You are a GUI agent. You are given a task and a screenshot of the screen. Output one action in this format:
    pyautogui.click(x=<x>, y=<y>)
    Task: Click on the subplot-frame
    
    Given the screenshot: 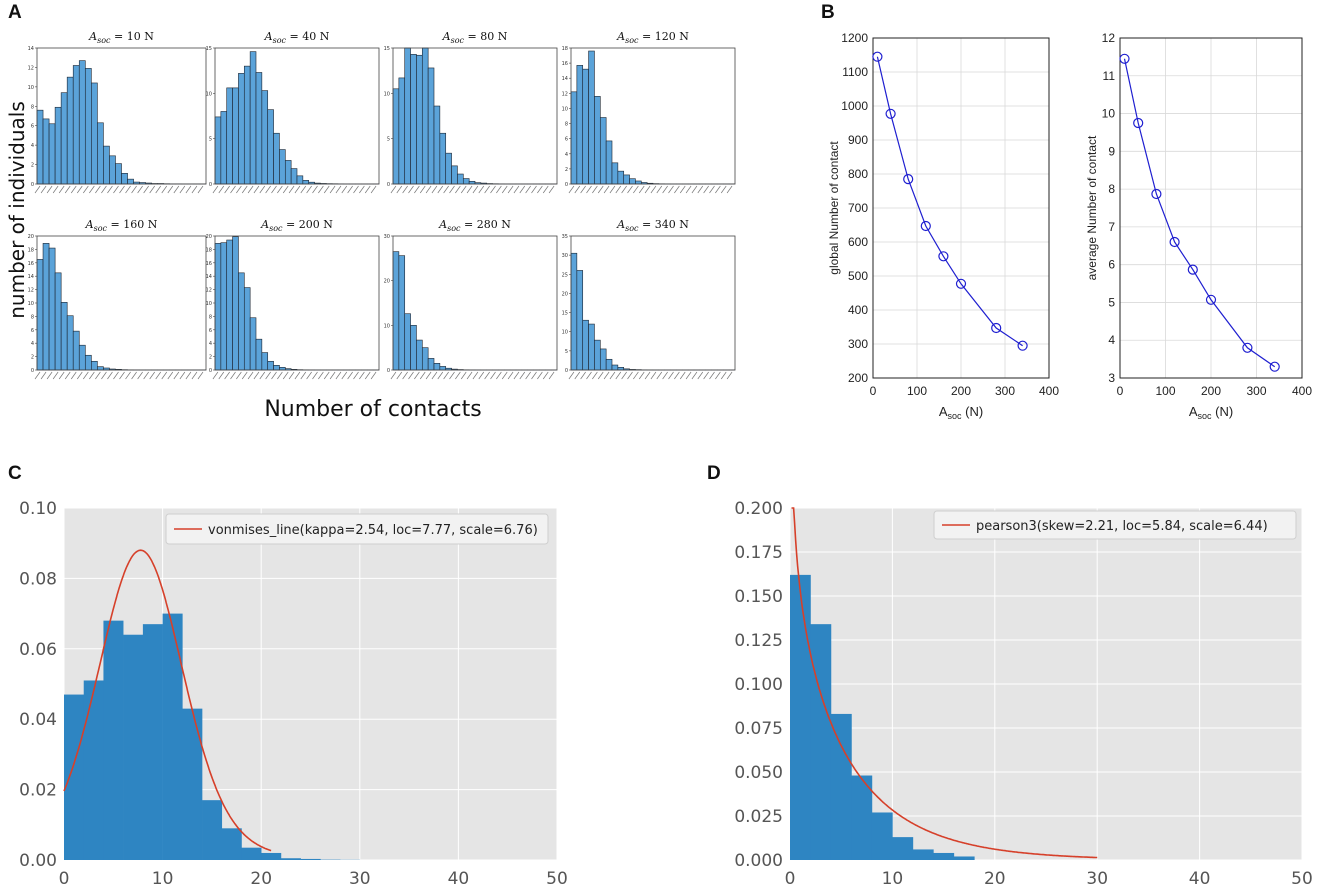 What is the action you would take?
    pyautogui.click(x=297, y=116)
    